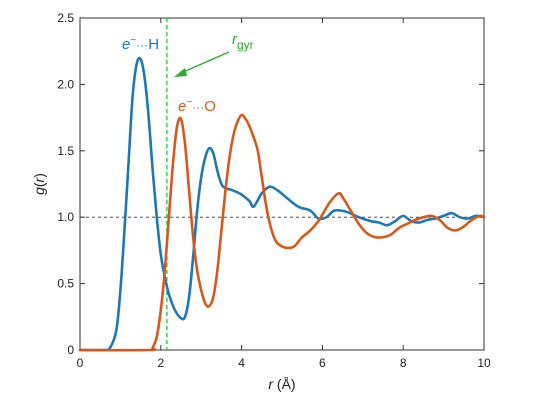 This screenshot has height=400, width=533. I want to click on y-tick-label: 0, so click(70, 350).